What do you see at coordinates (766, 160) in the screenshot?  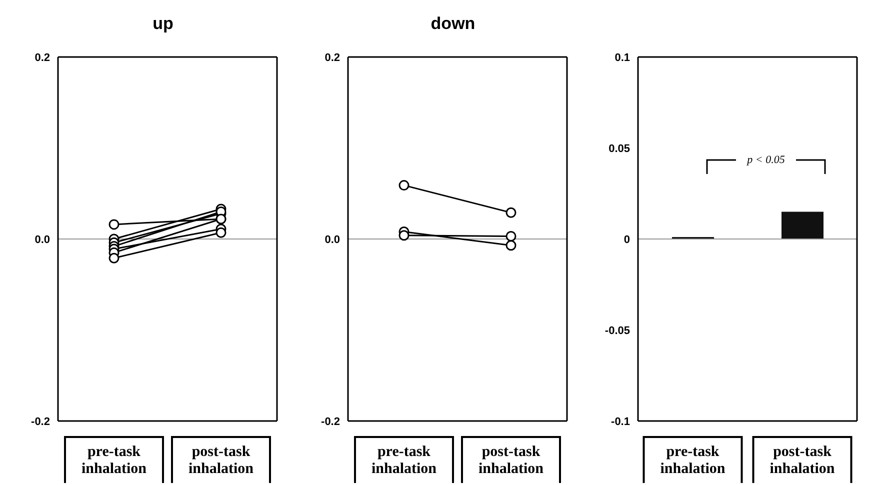 I see `annotation: p < 0.05` at bounding box center [766, 160].